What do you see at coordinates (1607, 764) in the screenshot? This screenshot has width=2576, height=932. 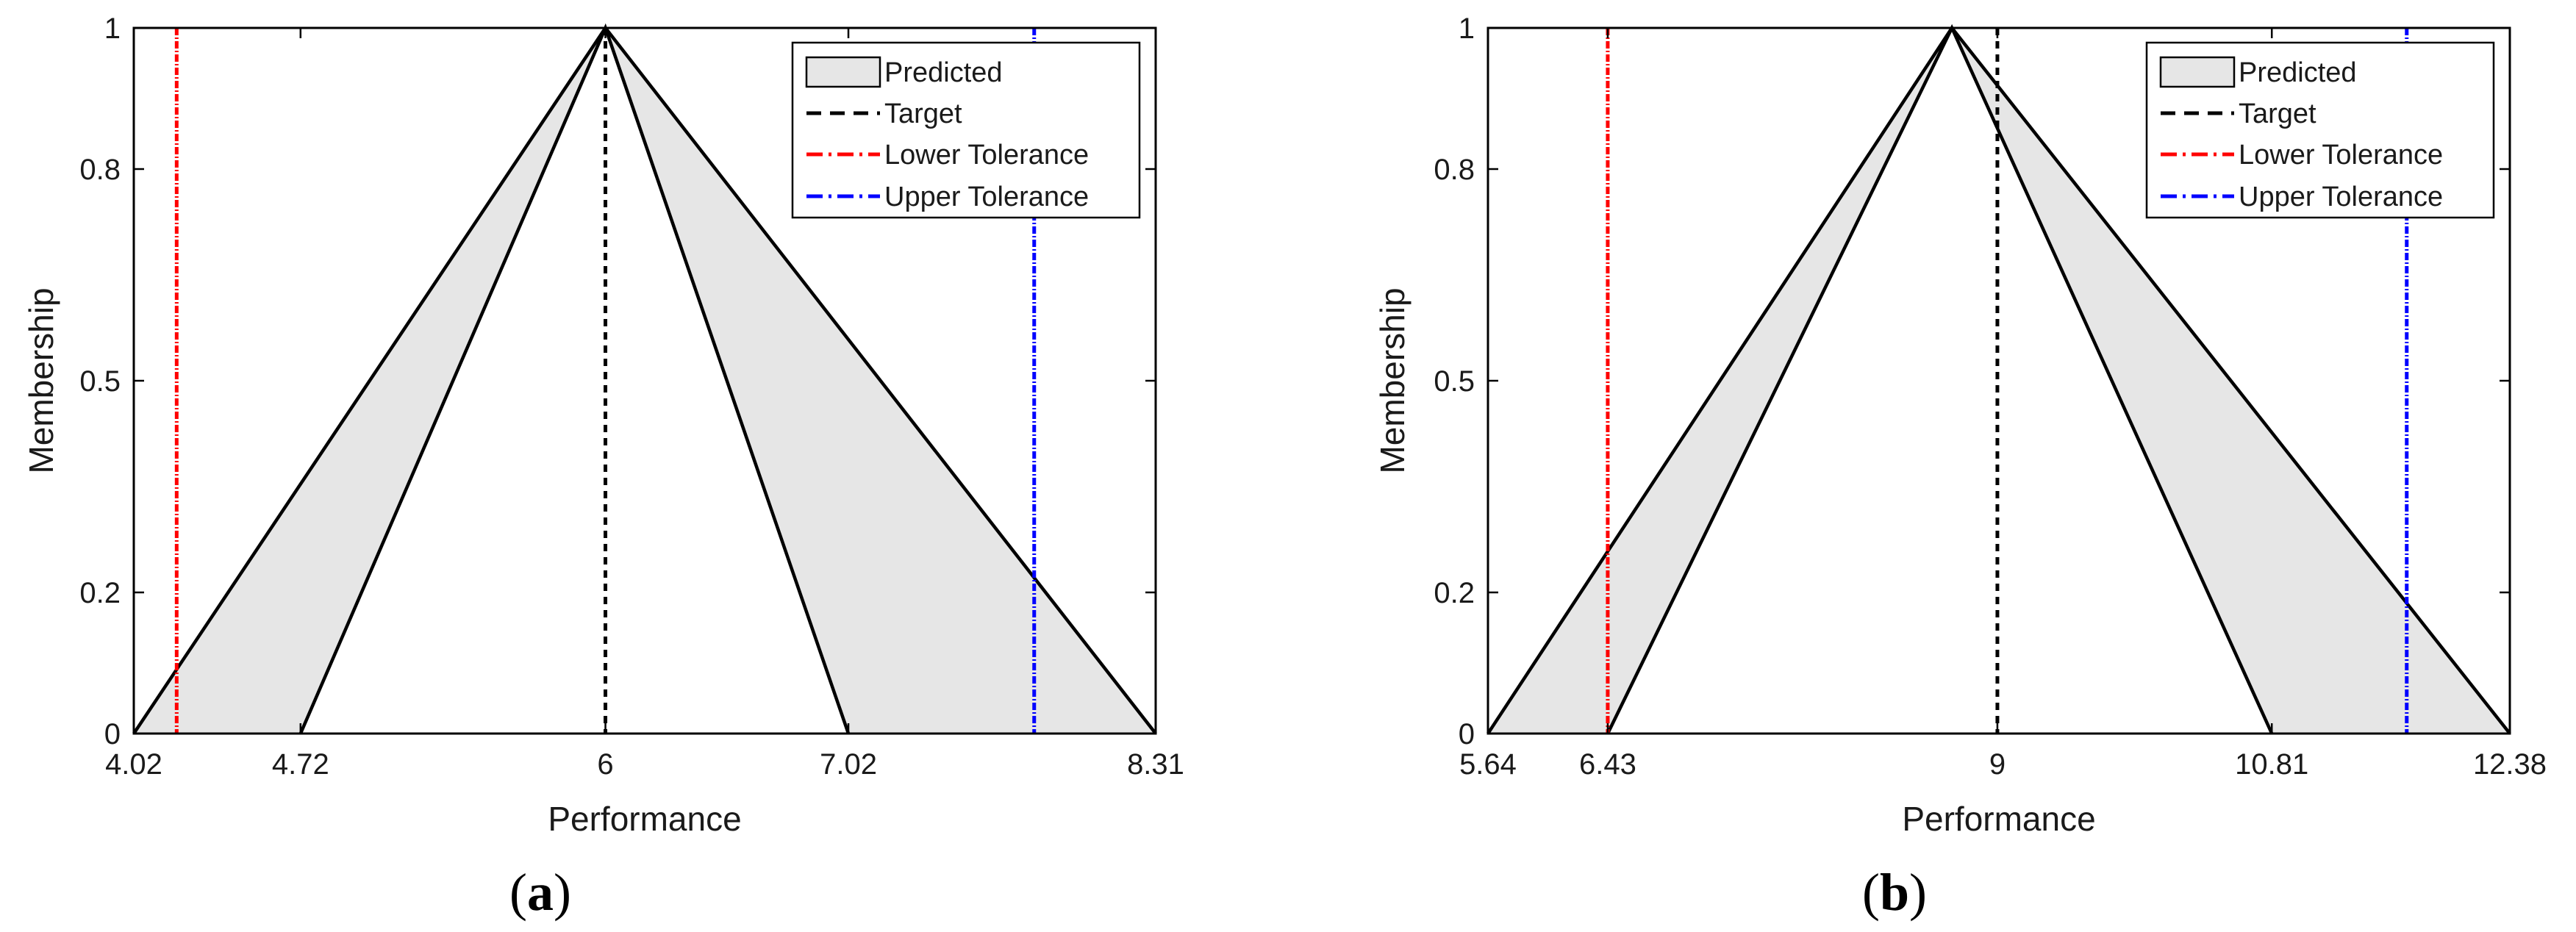 I see `x-tick-label: 6.43` at bounding box center [1607, 764].